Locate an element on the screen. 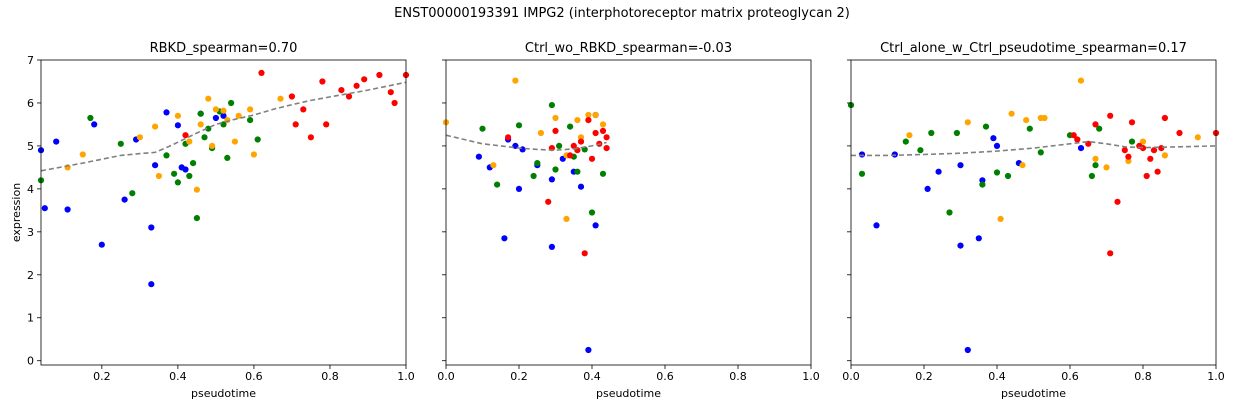 The image size is (1245, 415). y-tick-label: 0 is located at coordinates (30, 361).